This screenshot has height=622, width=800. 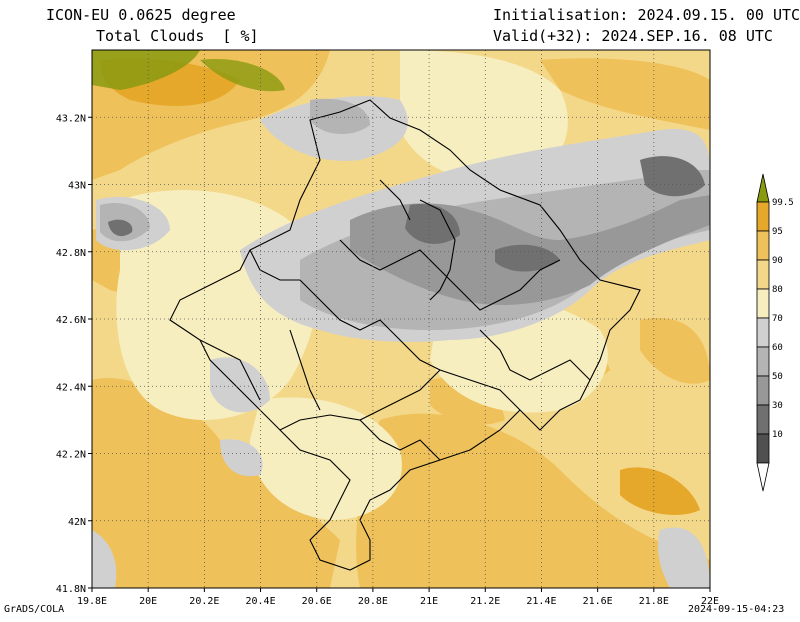 I want to click on model-title: ICON-EU 0.0625 degree, so click(x=141, y=15).